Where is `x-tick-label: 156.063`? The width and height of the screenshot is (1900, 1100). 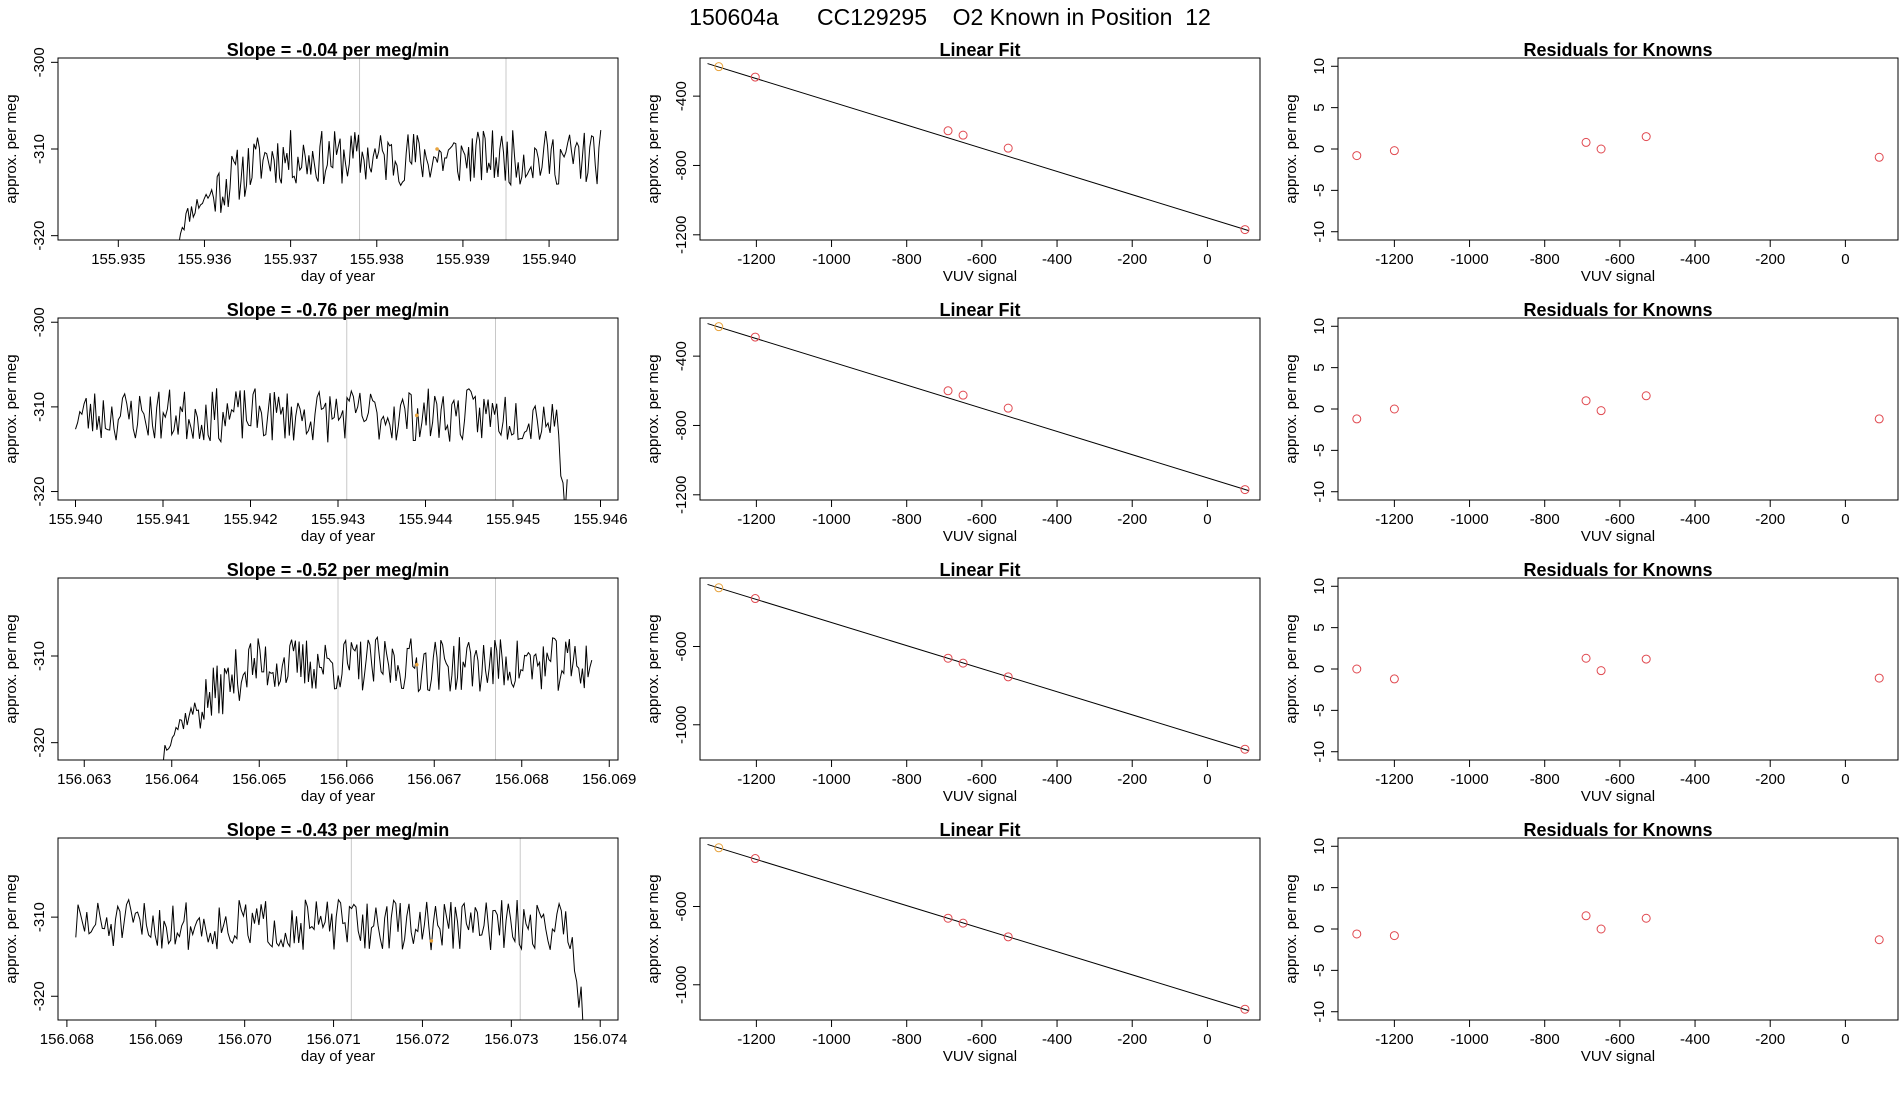 x-tick-label: 156.063 is located at coordinates (84, 779).